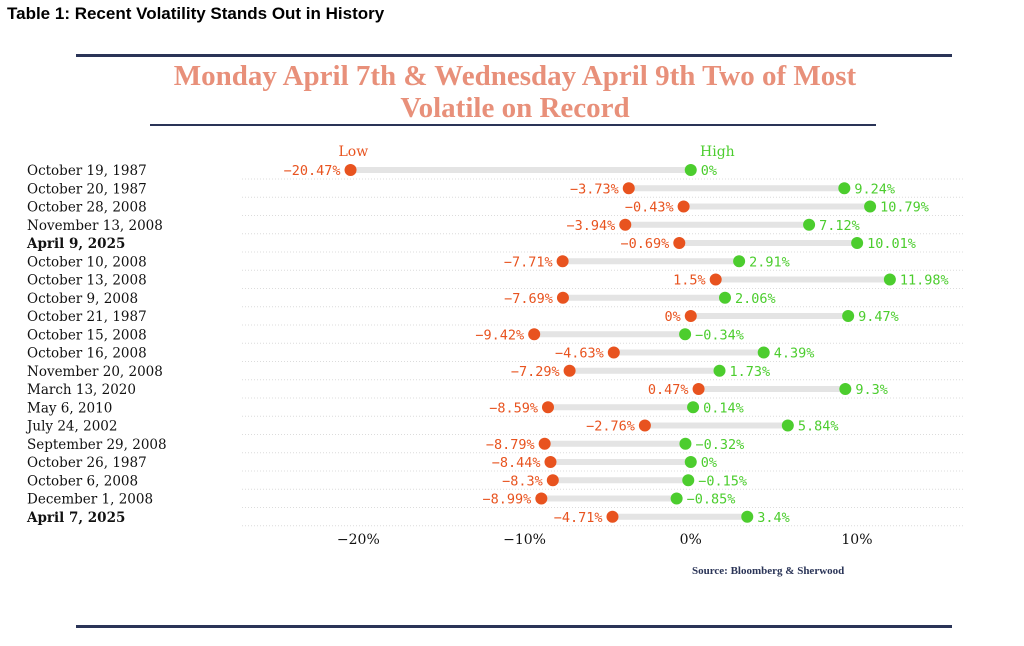 The width and height of the screenshot is (1024, 646). What do you see at coordinates (723, 408) in the screenshot?
I see `high-value-label: 0.14%` at bounding box center [723, 408].